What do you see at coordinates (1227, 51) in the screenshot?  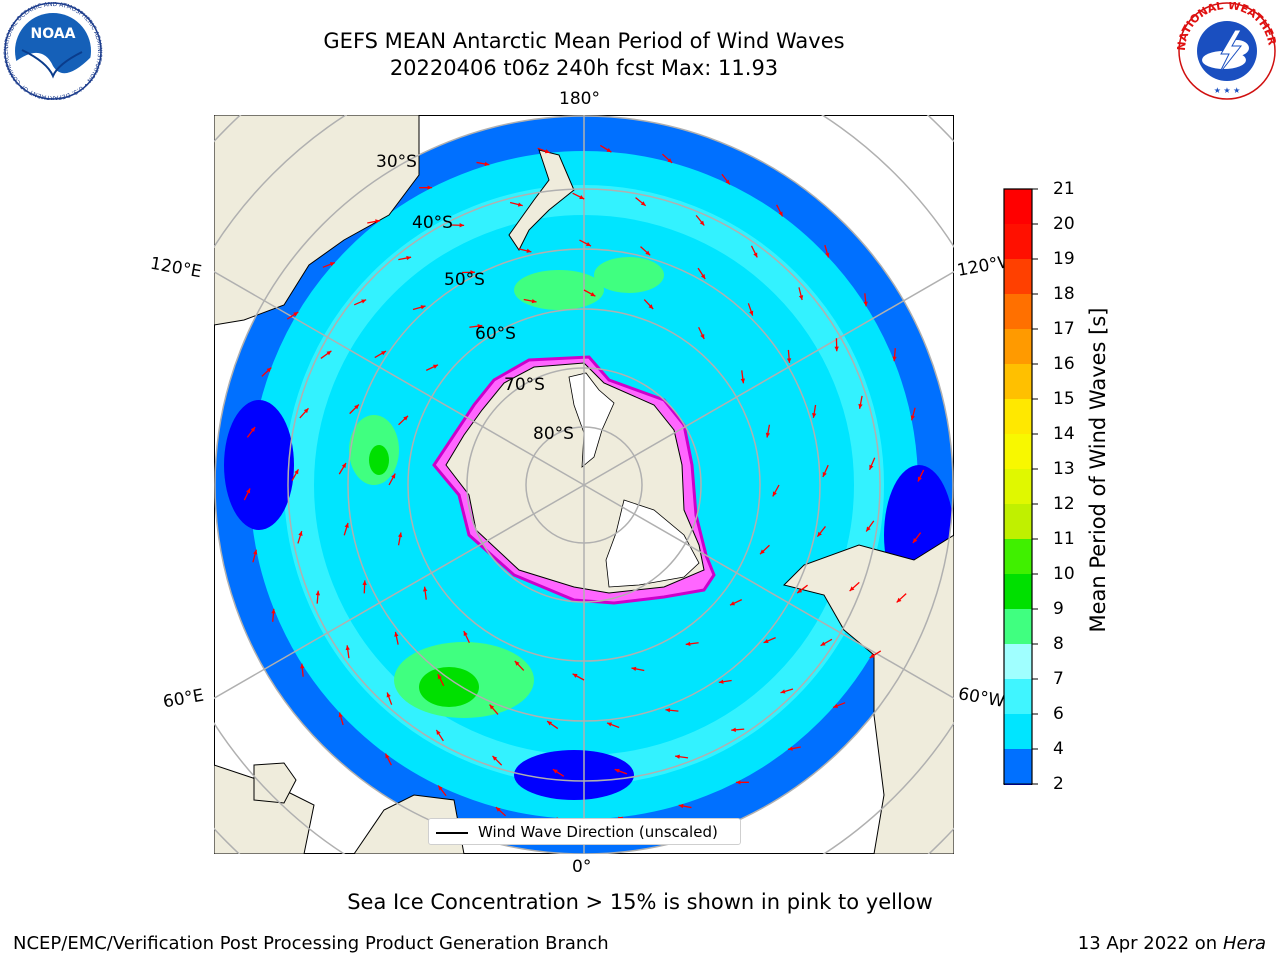 I see `nws-logo: NATIONAL WEATHER SERVICE ★ ★ ★` at bounding box center [1227, 51].